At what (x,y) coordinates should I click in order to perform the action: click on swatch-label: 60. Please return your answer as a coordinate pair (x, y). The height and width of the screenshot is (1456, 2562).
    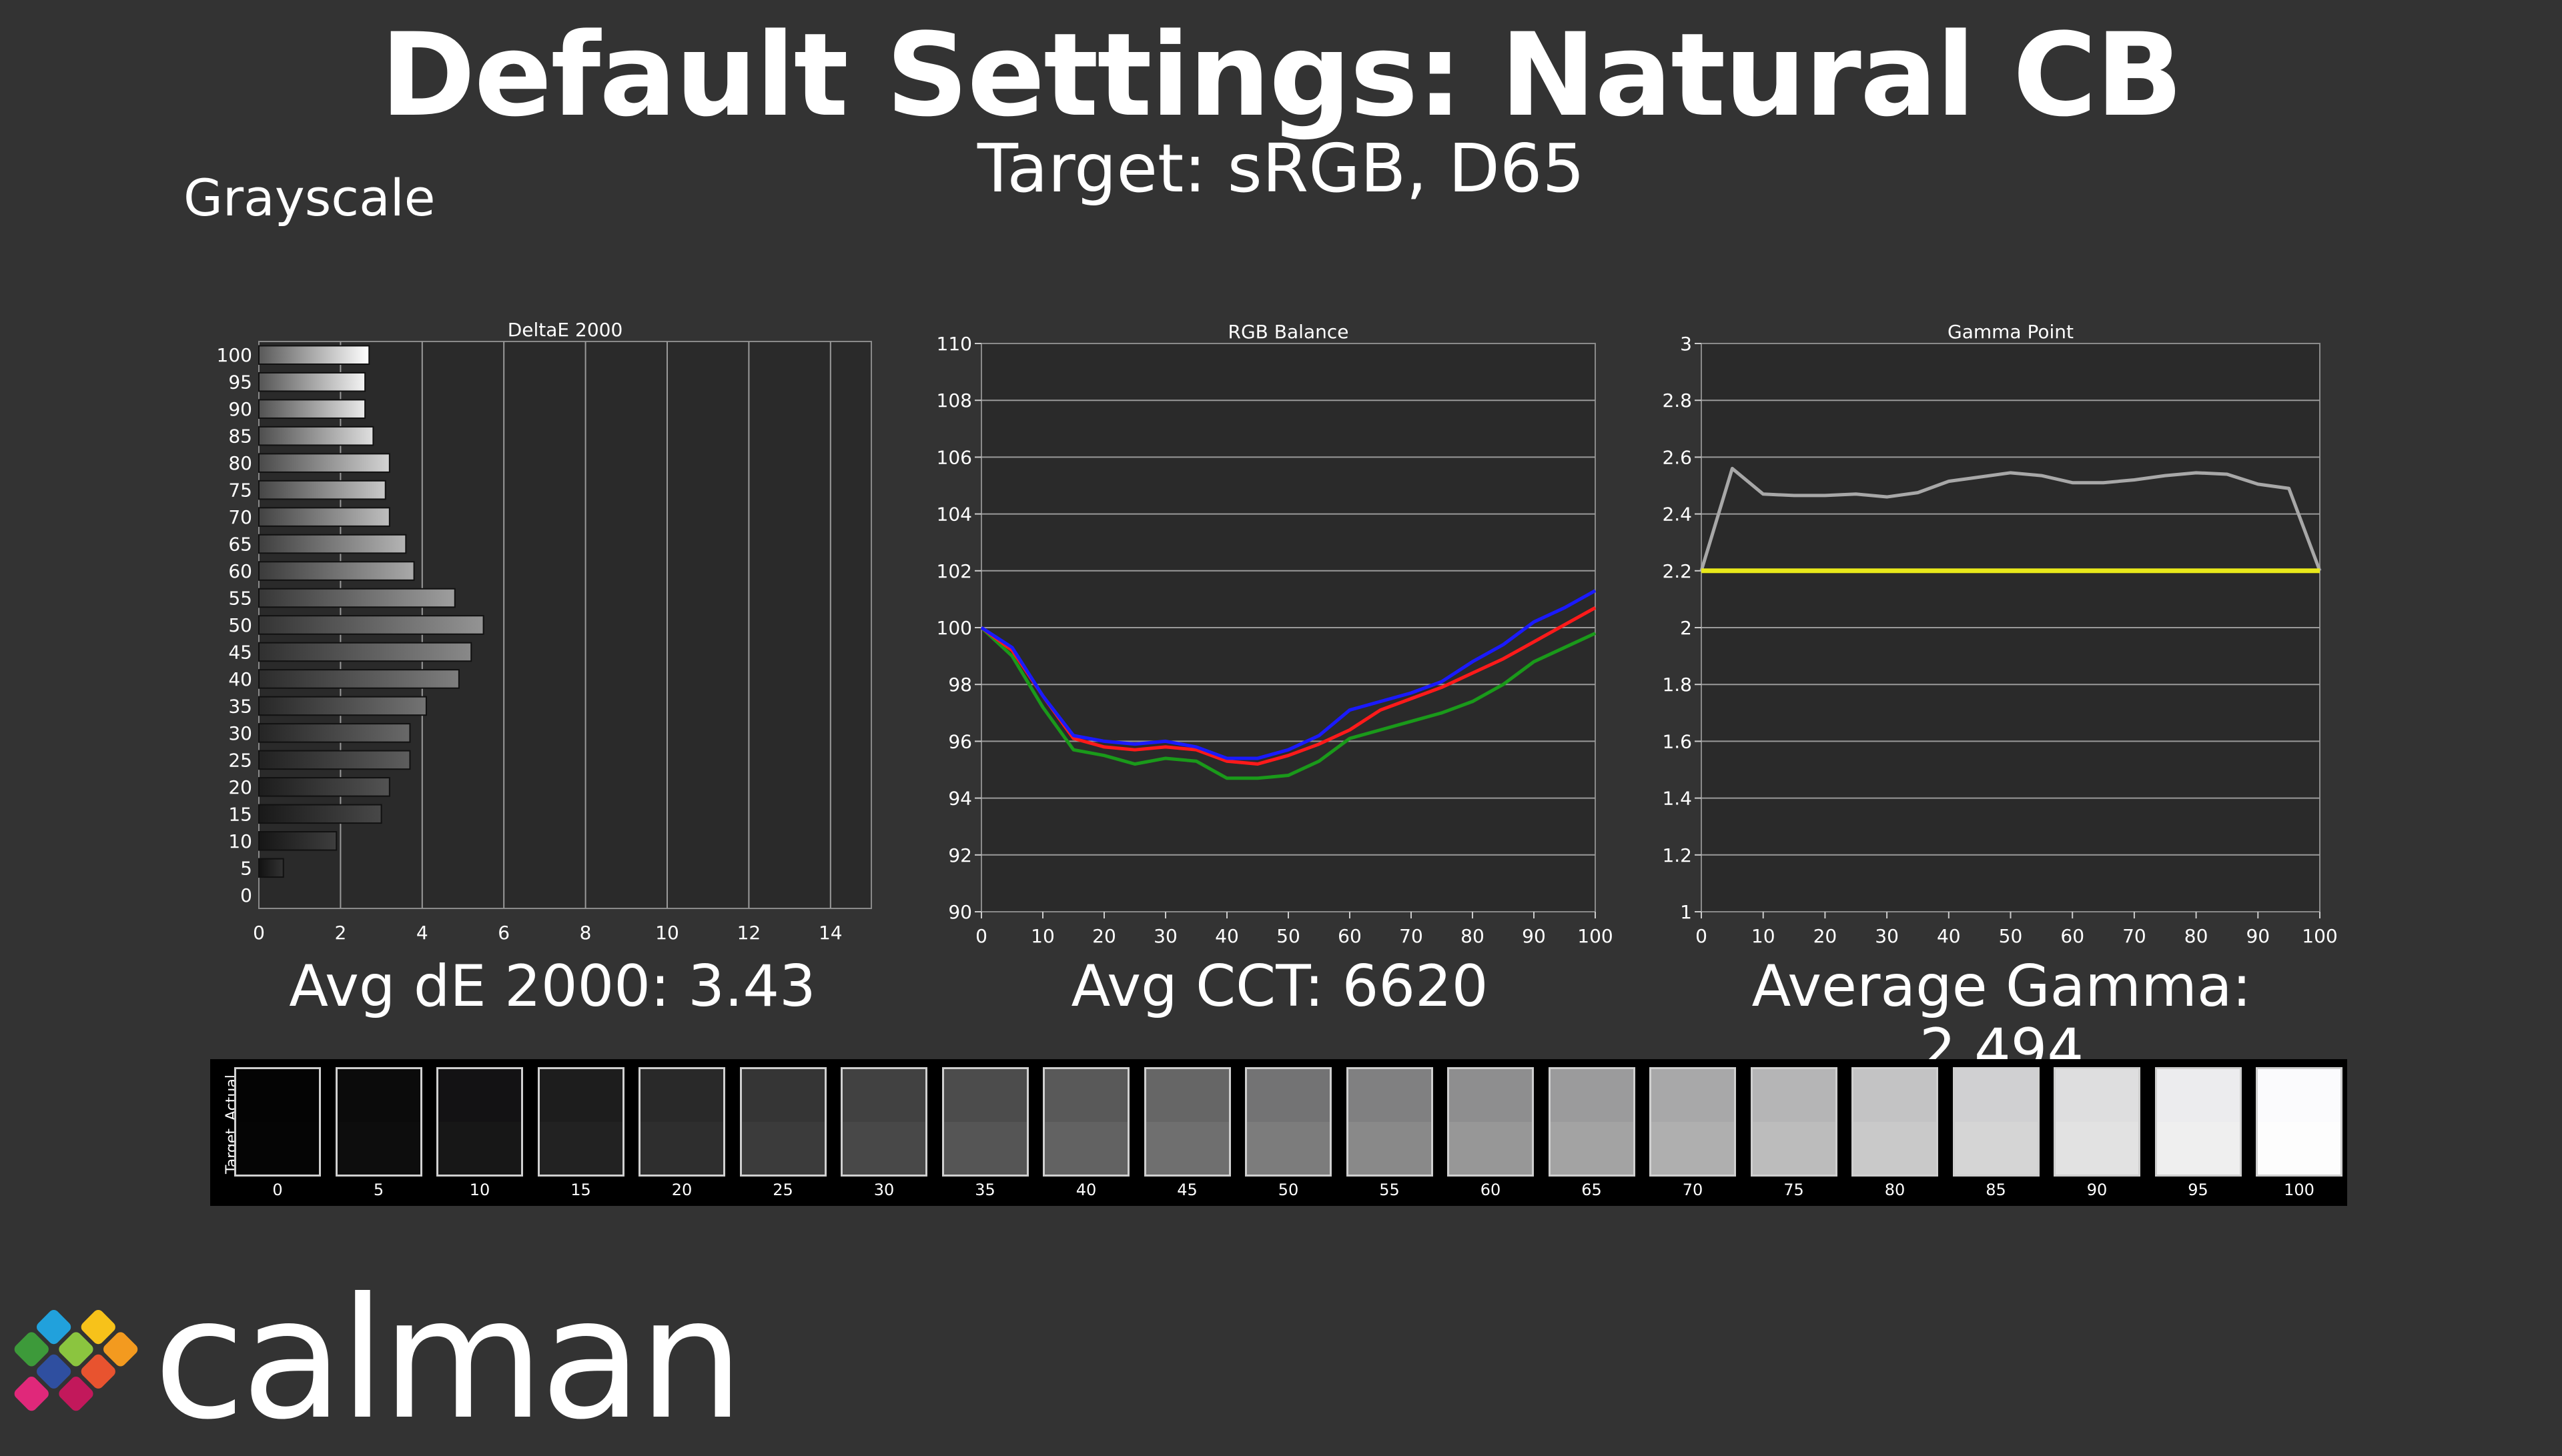
    Looking at the image, I should click on (1491, 1190).